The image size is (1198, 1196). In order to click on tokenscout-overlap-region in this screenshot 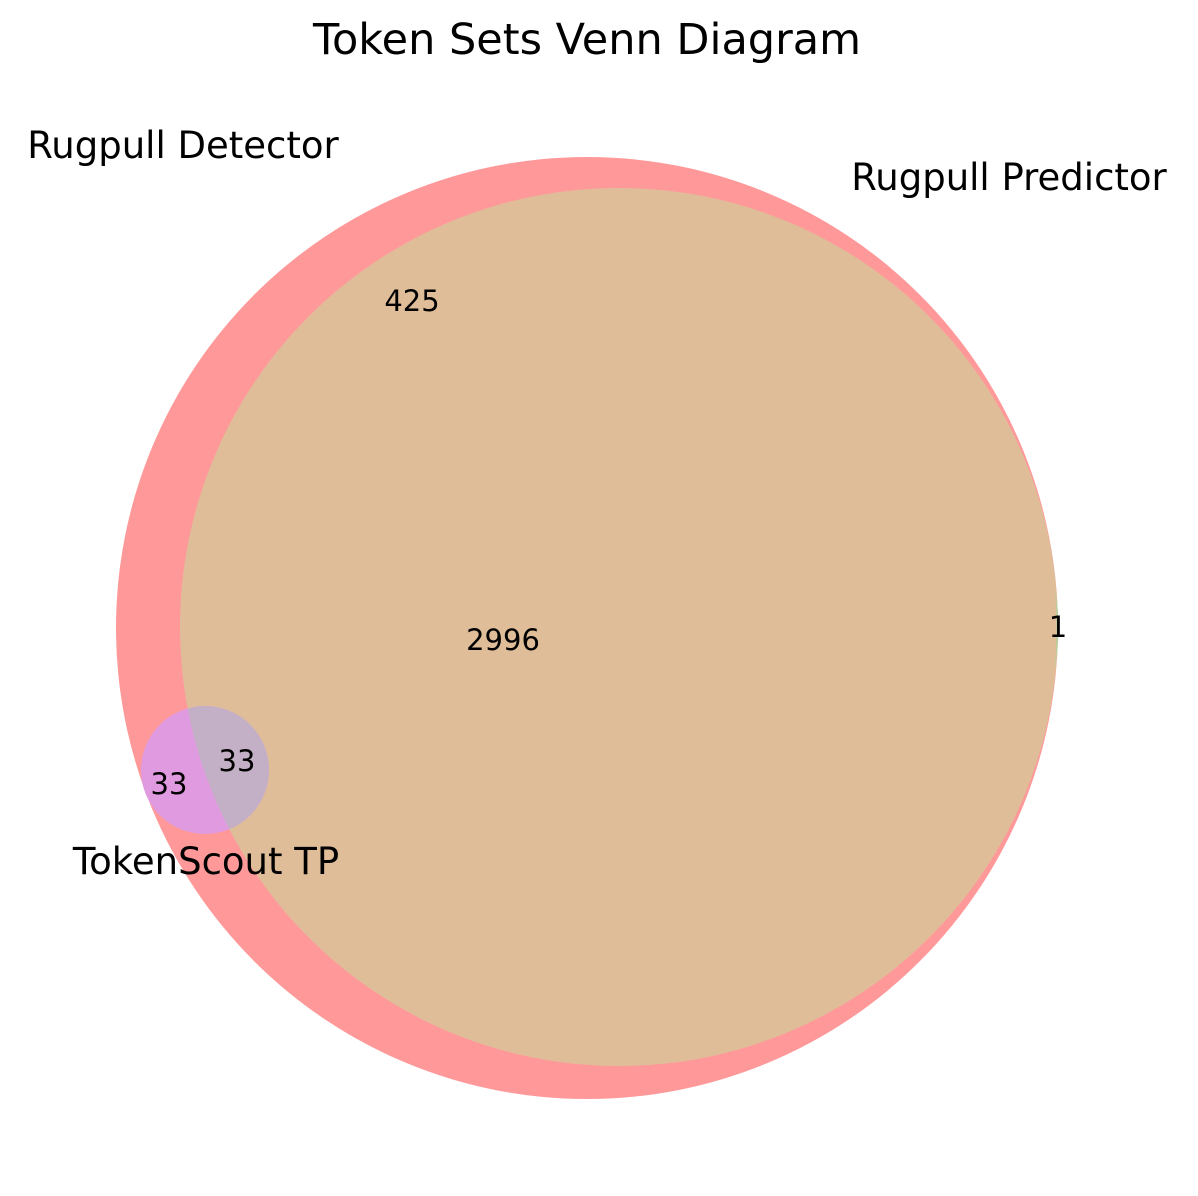, I will do `click(224, 770)`.